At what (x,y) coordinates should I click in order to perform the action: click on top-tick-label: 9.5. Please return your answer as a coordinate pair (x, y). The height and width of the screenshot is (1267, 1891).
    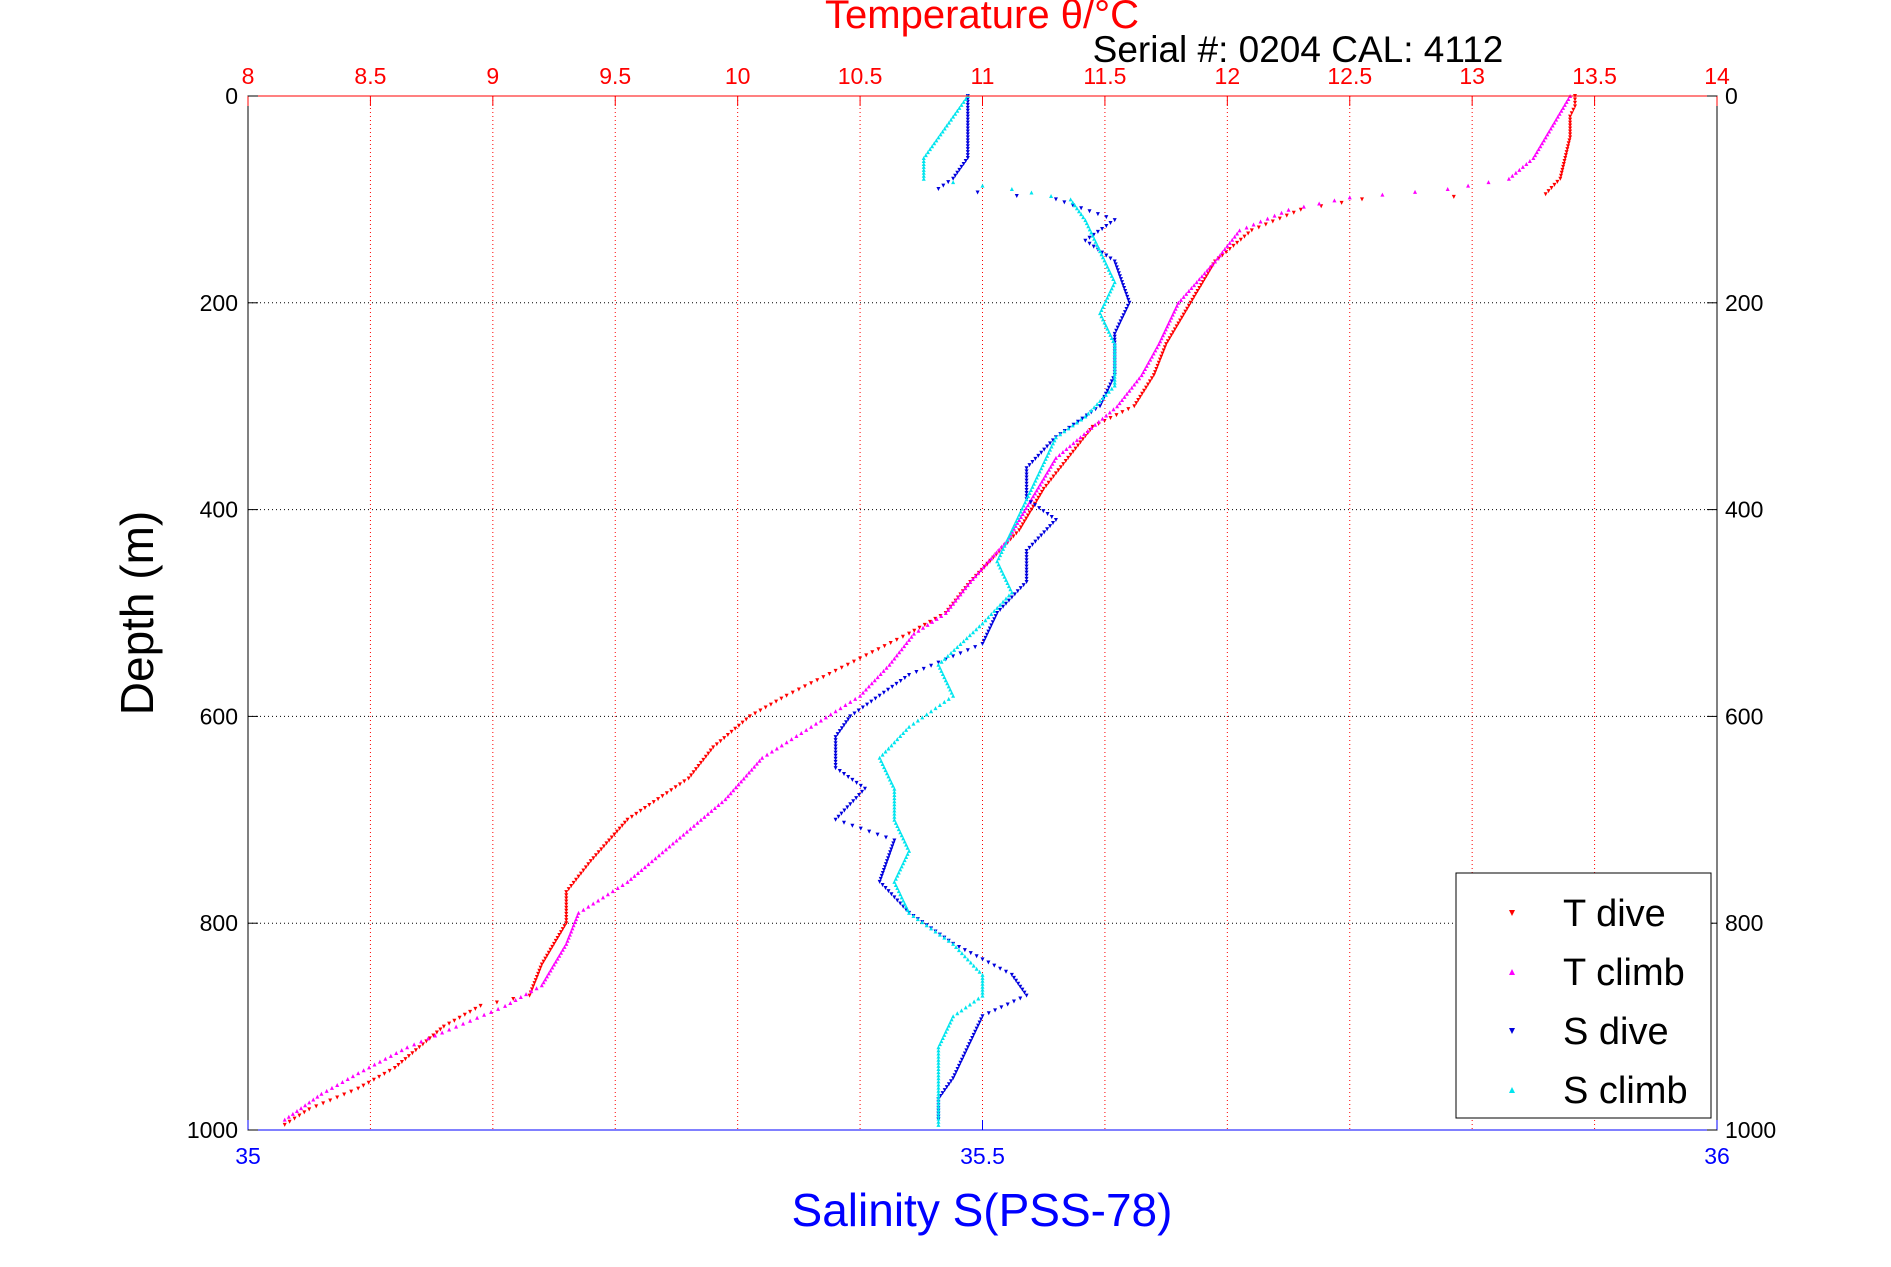
    Looking at the image, I should click on (615, 76).